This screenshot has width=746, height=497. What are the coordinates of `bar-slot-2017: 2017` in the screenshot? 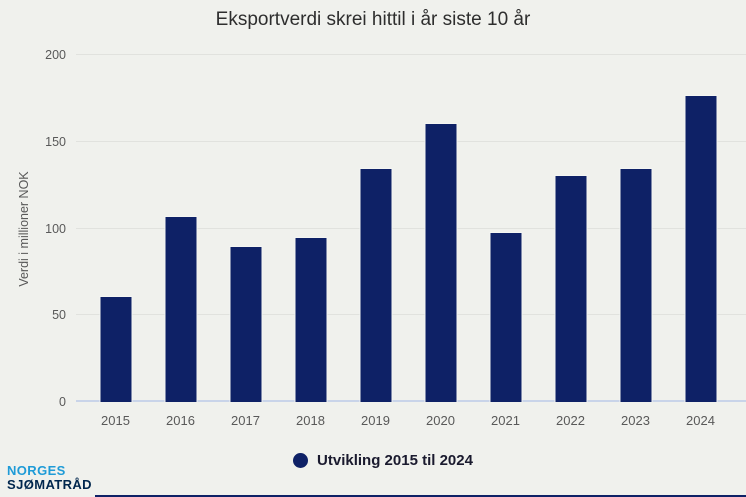 It's located at (245, 241).